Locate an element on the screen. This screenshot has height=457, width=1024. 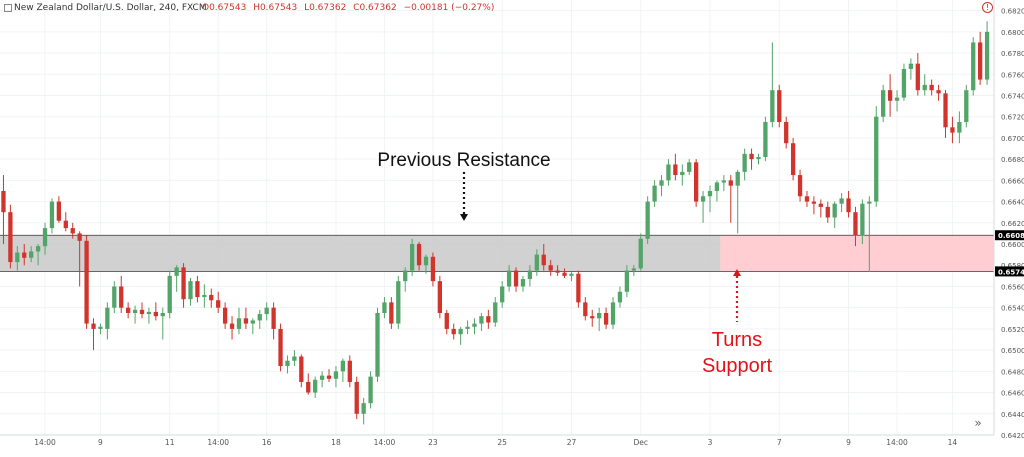
square-icon is located at coordinates (8, 8).